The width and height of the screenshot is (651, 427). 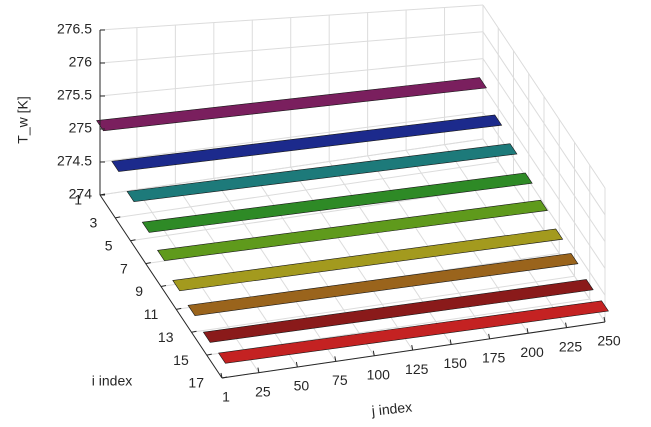 What do you see at coordinates (112, 381) in the screenshot?
I see `y-axis-label: i index` at bounding box center [112, 381].